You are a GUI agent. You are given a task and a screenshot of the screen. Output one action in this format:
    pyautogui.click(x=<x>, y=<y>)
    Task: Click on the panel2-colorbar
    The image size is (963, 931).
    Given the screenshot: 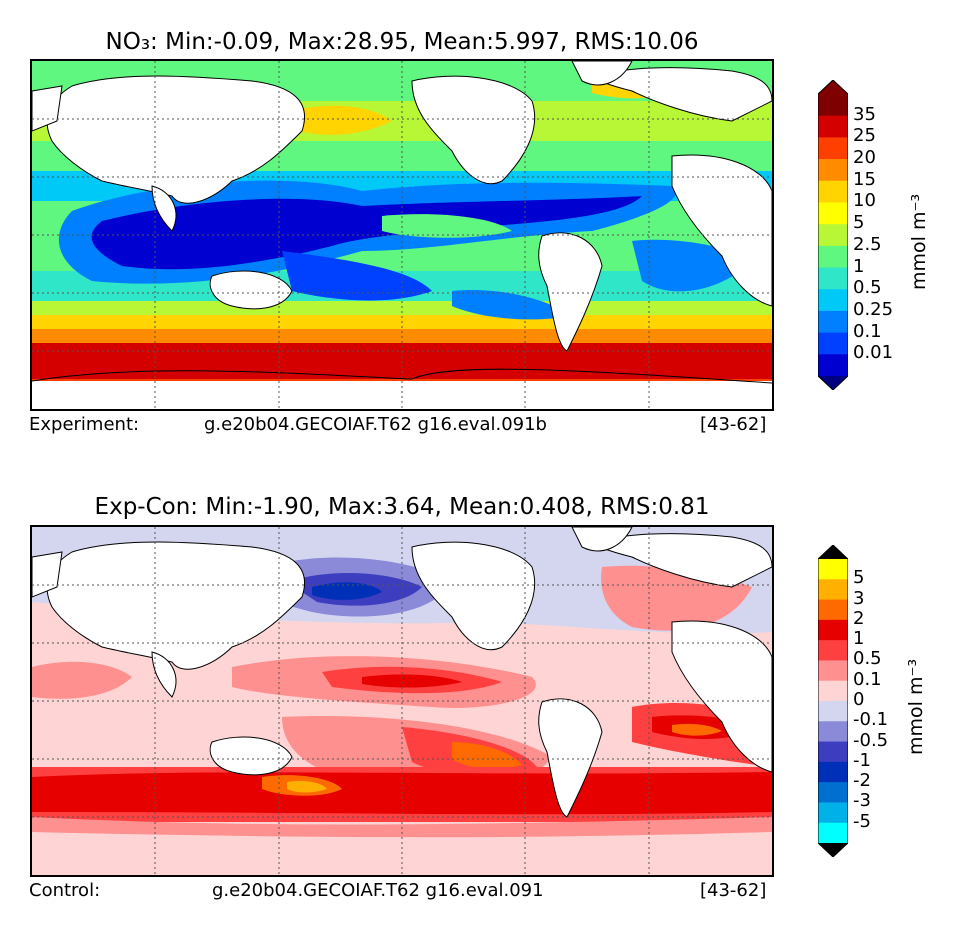 What is the action you would take?
    pyautogui.click(x=833, y=701)
    